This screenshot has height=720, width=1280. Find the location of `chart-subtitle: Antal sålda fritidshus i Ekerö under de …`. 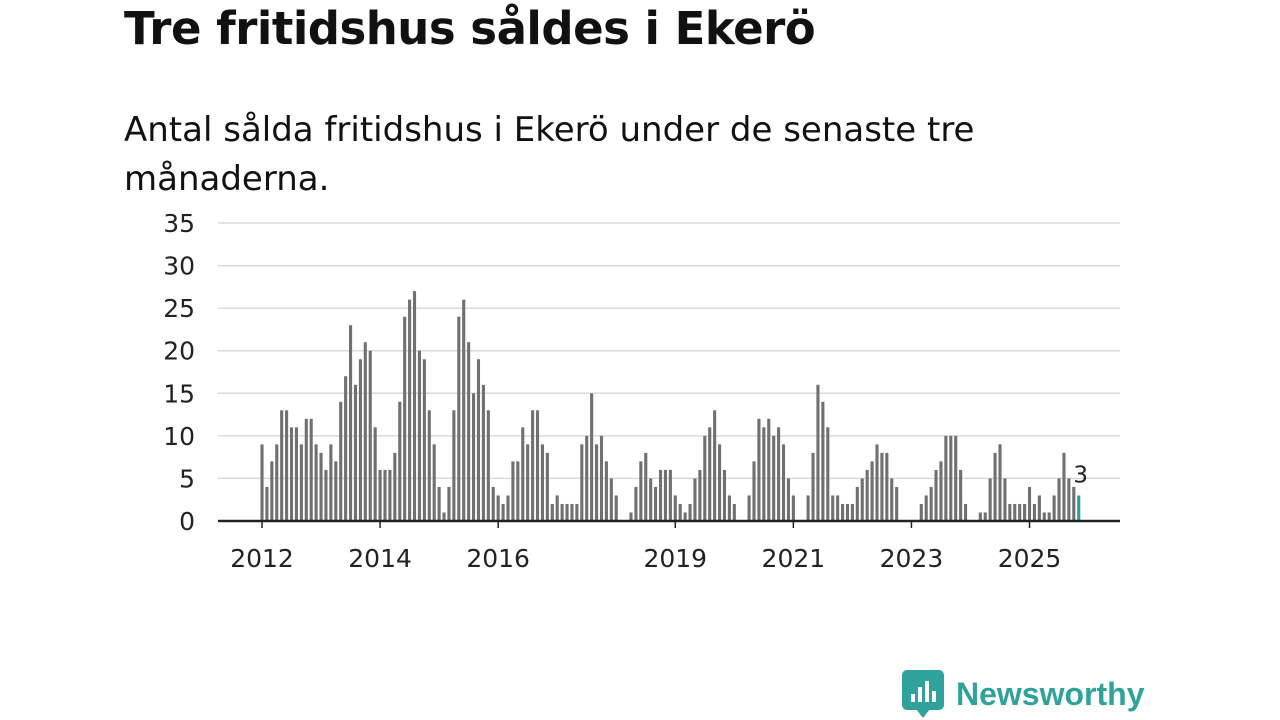

chart-subtitle: Antal sålda fritidshus i Ekerö under de … is located at coordinates (549, 154).